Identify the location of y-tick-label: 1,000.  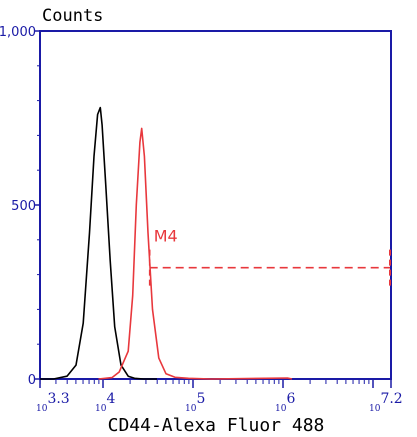
(18, 32).